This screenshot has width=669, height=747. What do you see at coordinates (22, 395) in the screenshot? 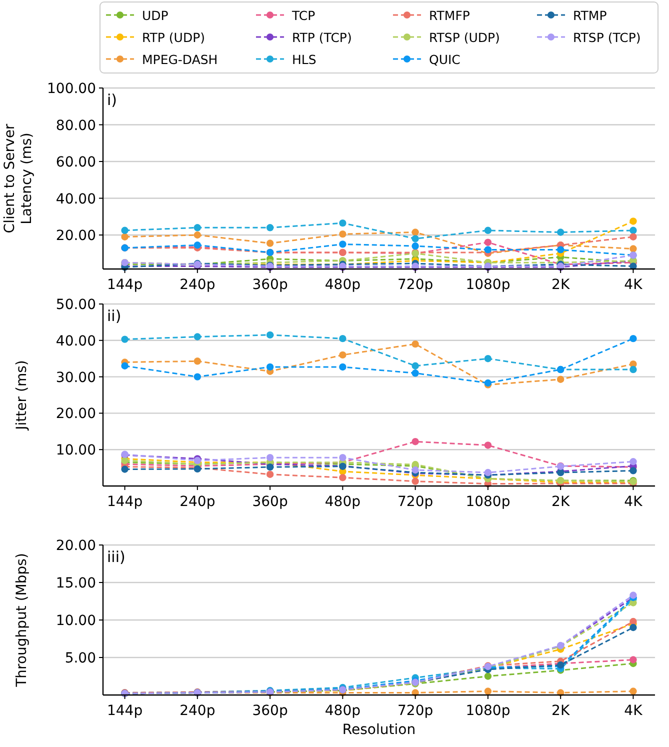
I see `y-axis-title: Jitter (ms)` at bounding box center [22, 395].